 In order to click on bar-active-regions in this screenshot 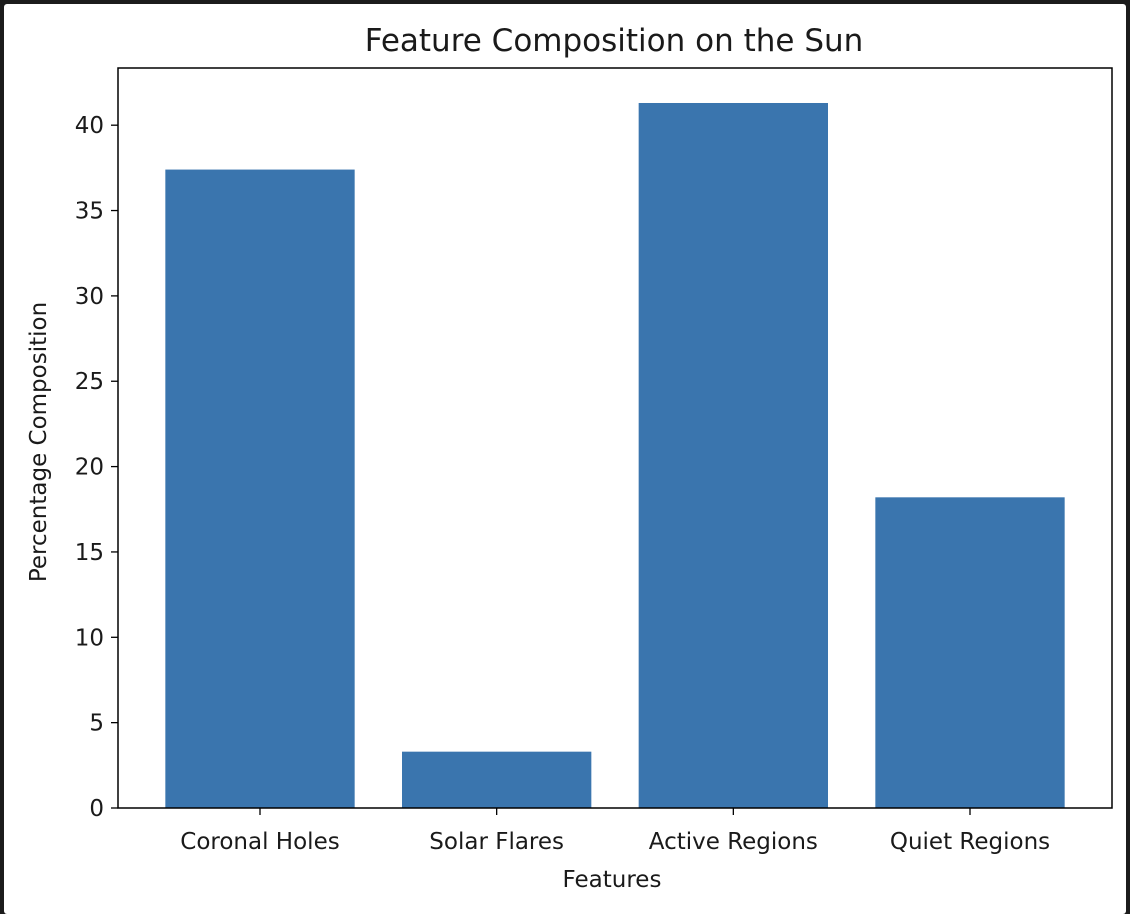, I will do `click(733, 455)`.